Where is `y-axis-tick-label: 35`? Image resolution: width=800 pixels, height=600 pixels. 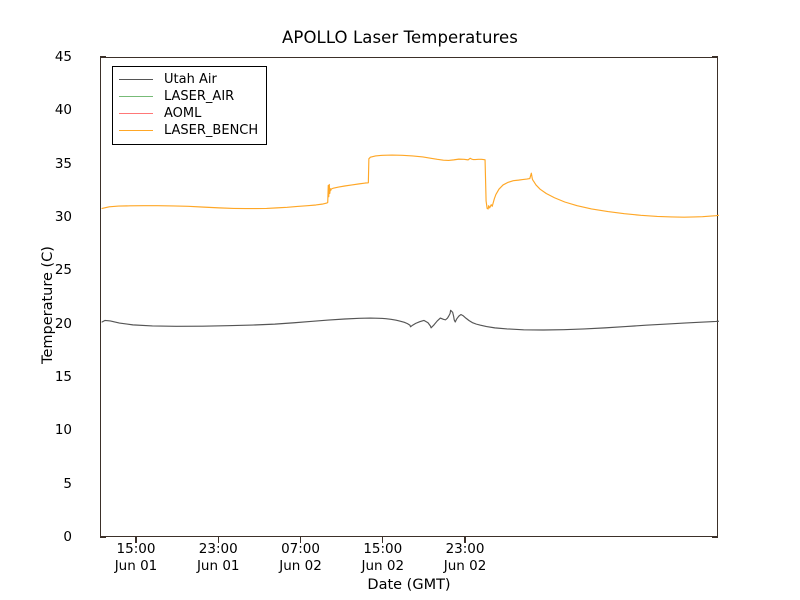
y-axis-tick-label: 35 is located at coordinates (63, 163).